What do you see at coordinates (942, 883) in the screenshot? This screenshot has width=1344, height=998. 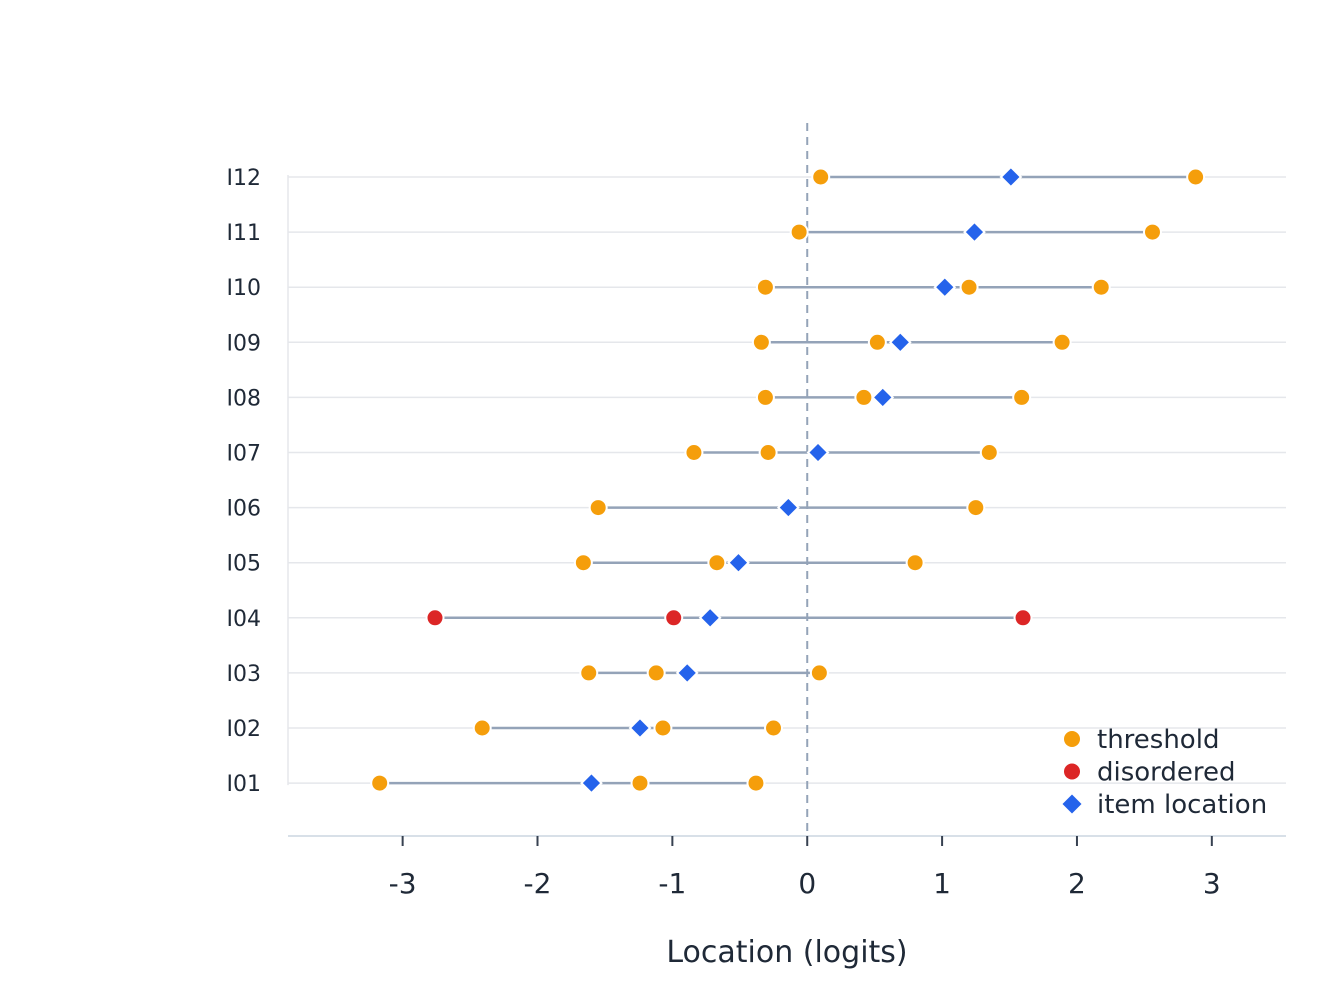 I see `x-tick-label: 1` at bounding box center [942, 883].